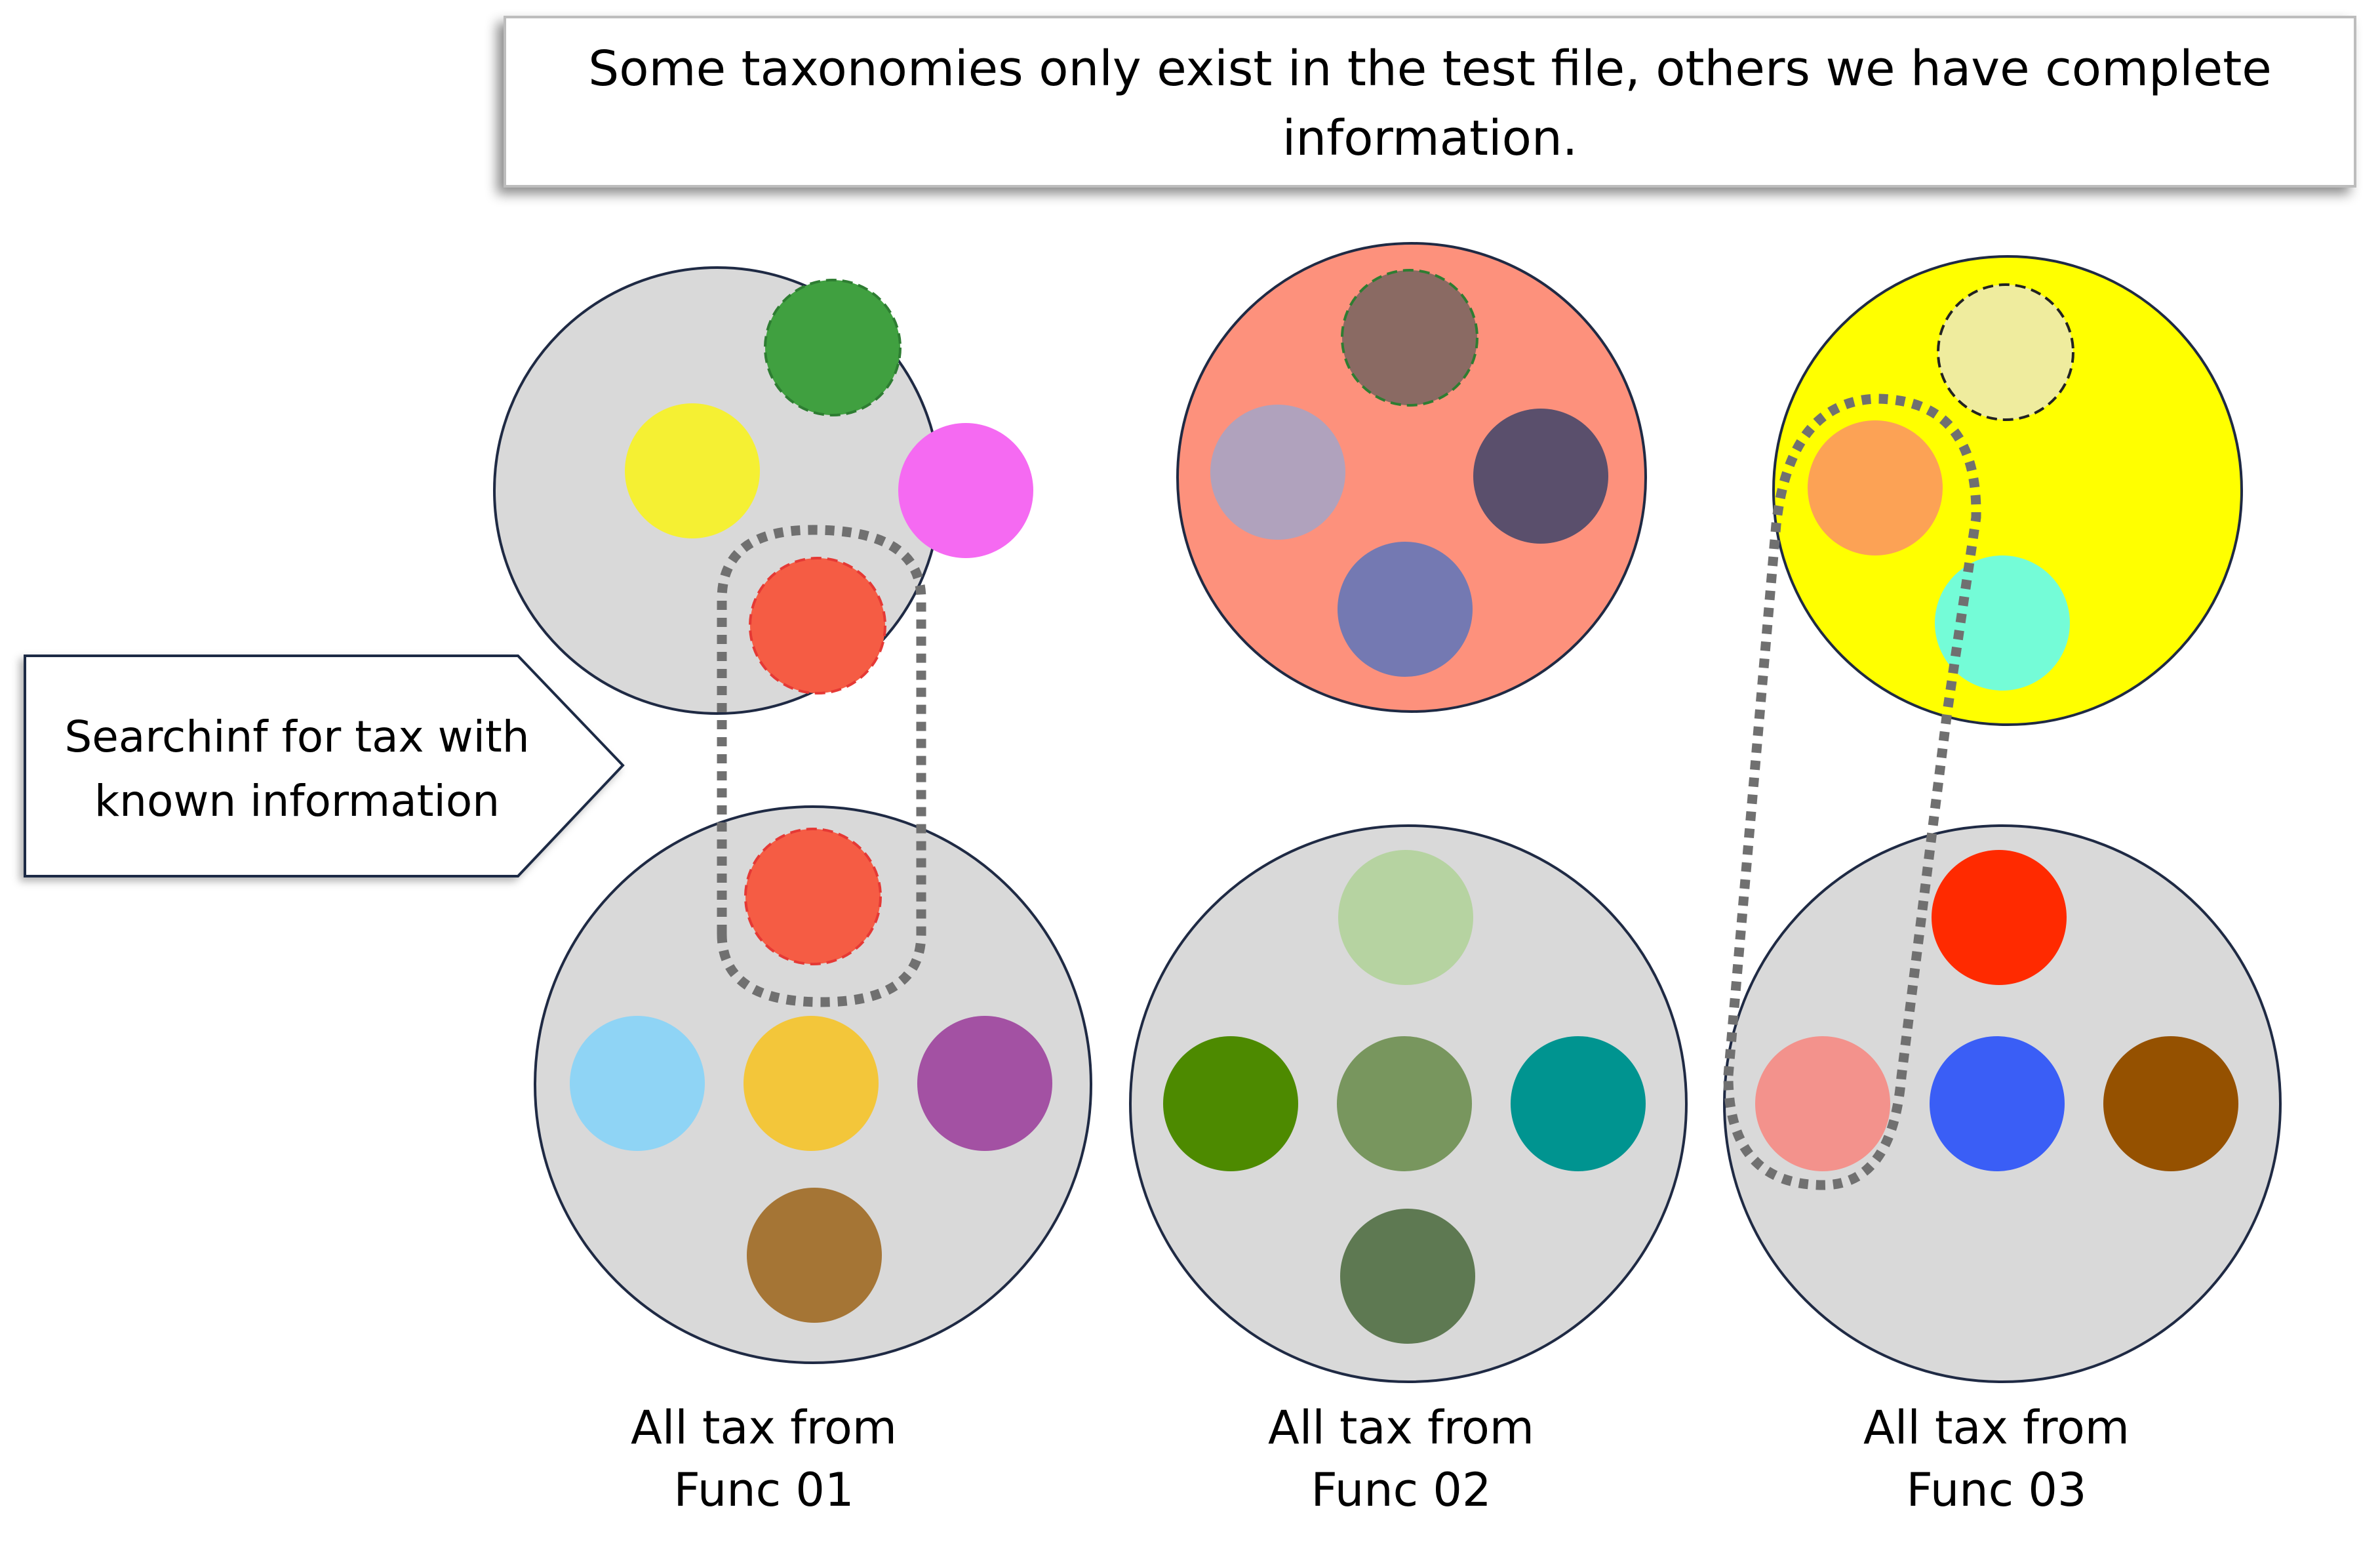  Describe the element at coordinates (1997, 1490) in the screenshot. I see `func-label-3-line-2: Func 03` at that location.